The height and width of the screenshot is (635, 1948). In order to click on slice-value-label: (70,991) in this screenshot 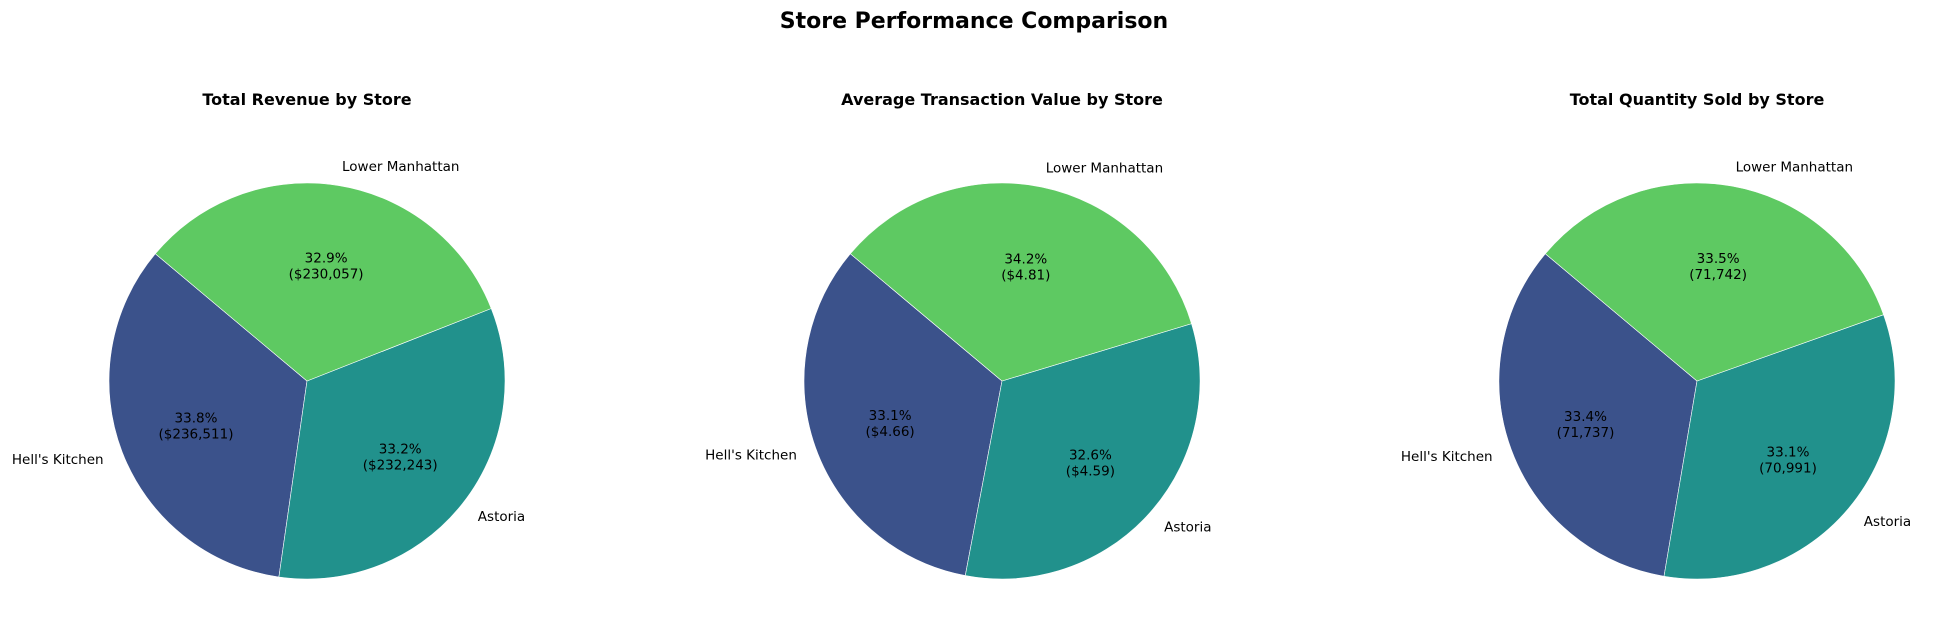, I will do `click(1788, 468)`.